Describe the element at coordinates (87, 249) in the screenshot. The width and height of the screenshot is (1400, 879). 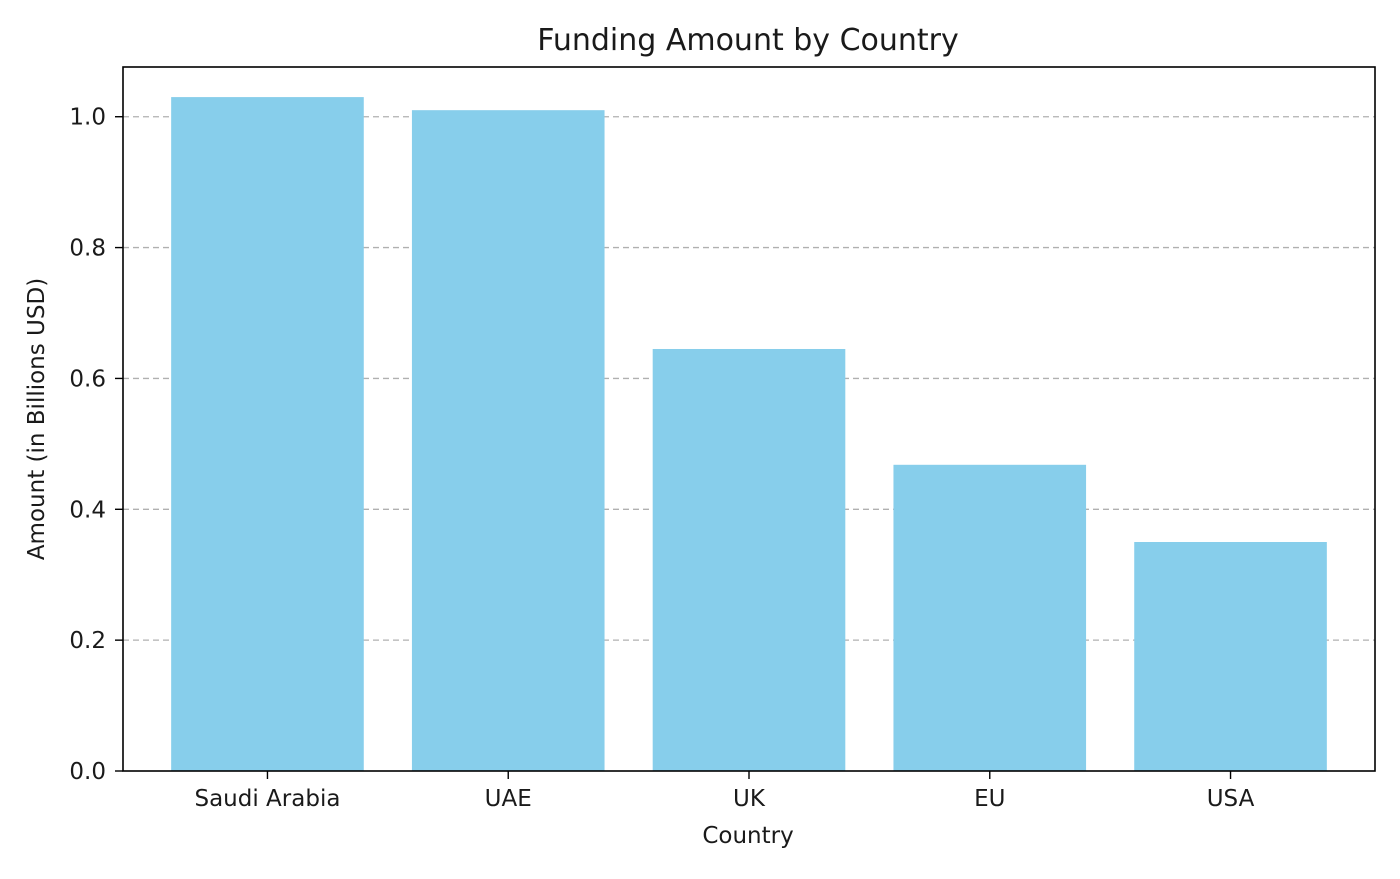
I see `y-tick-label: 0.8` at that location.